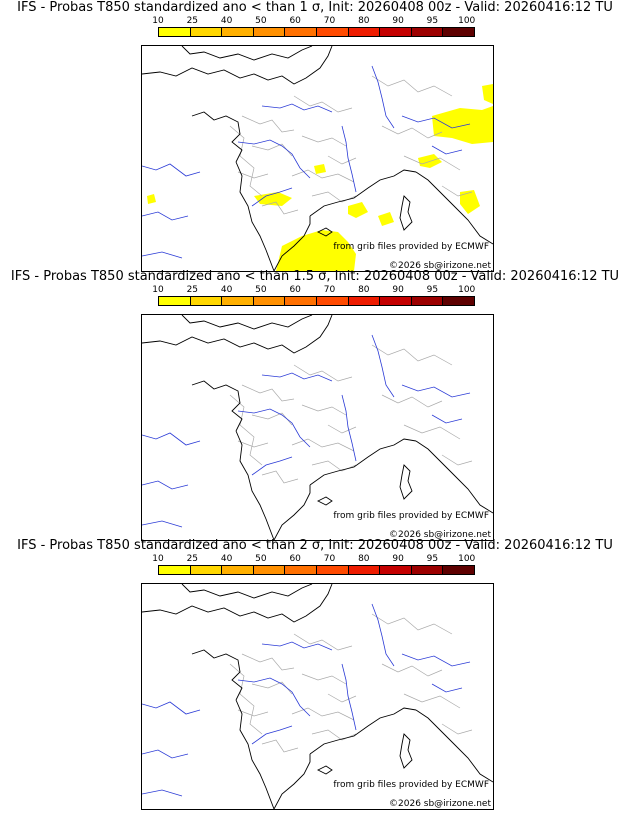 The image size is (630, 828). I want to click on rivers, so click(306, 431).